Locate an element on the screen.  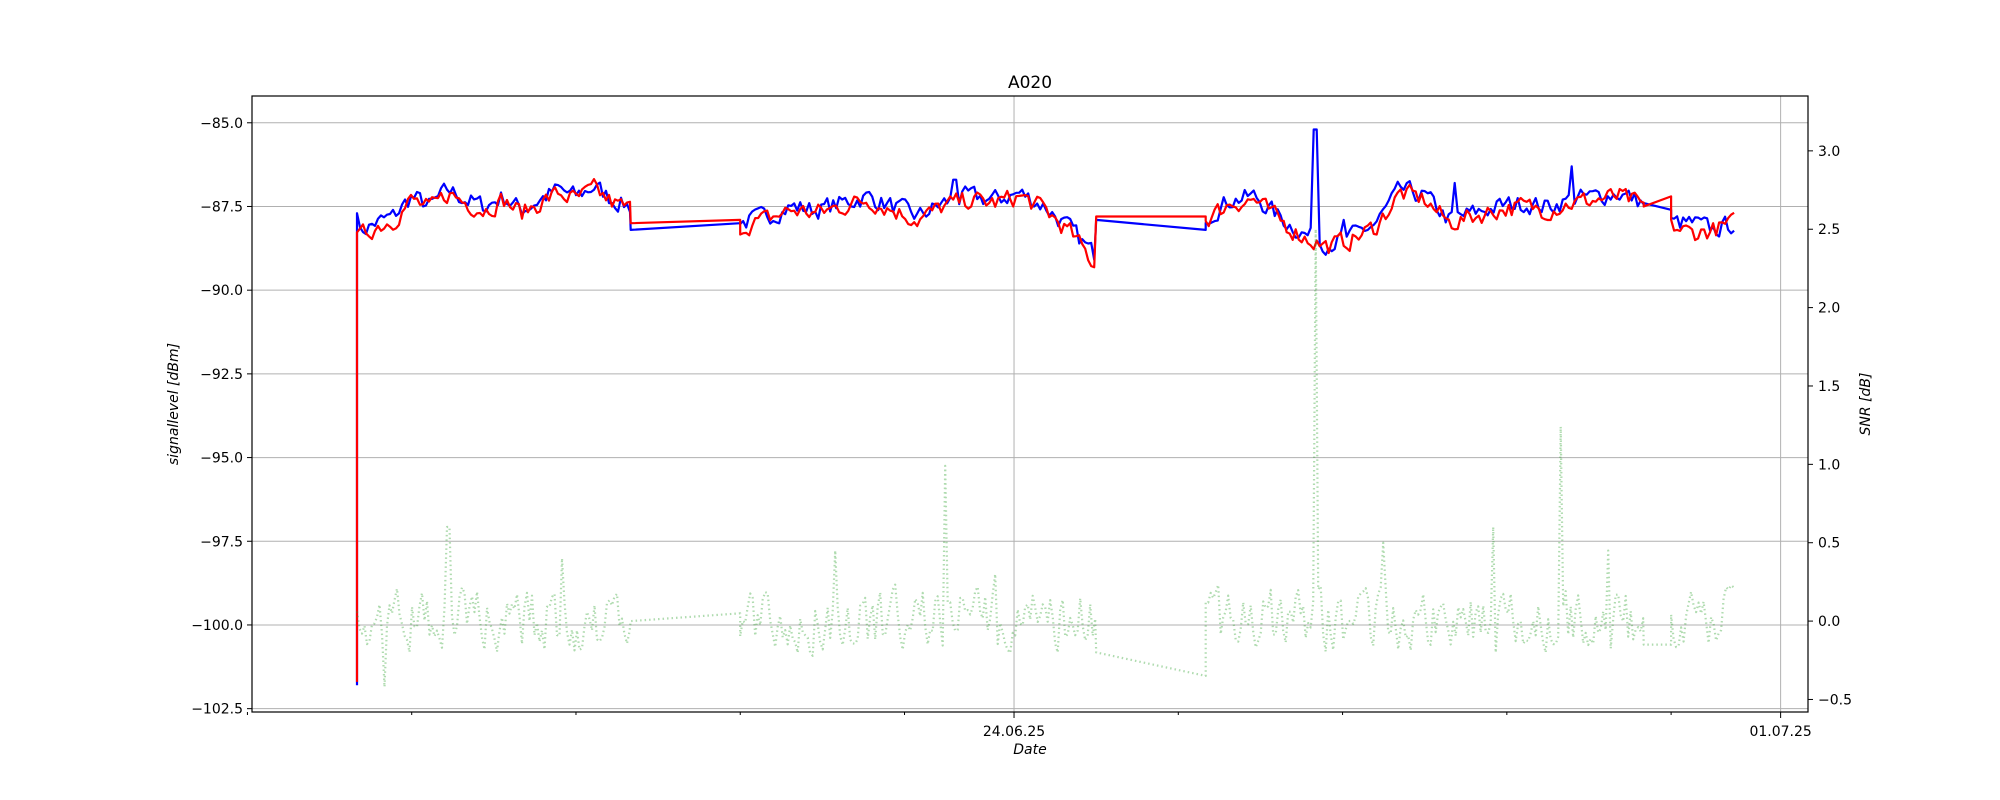
y-right-tick-label: 0.5 is located at coordinates (1829, 544).